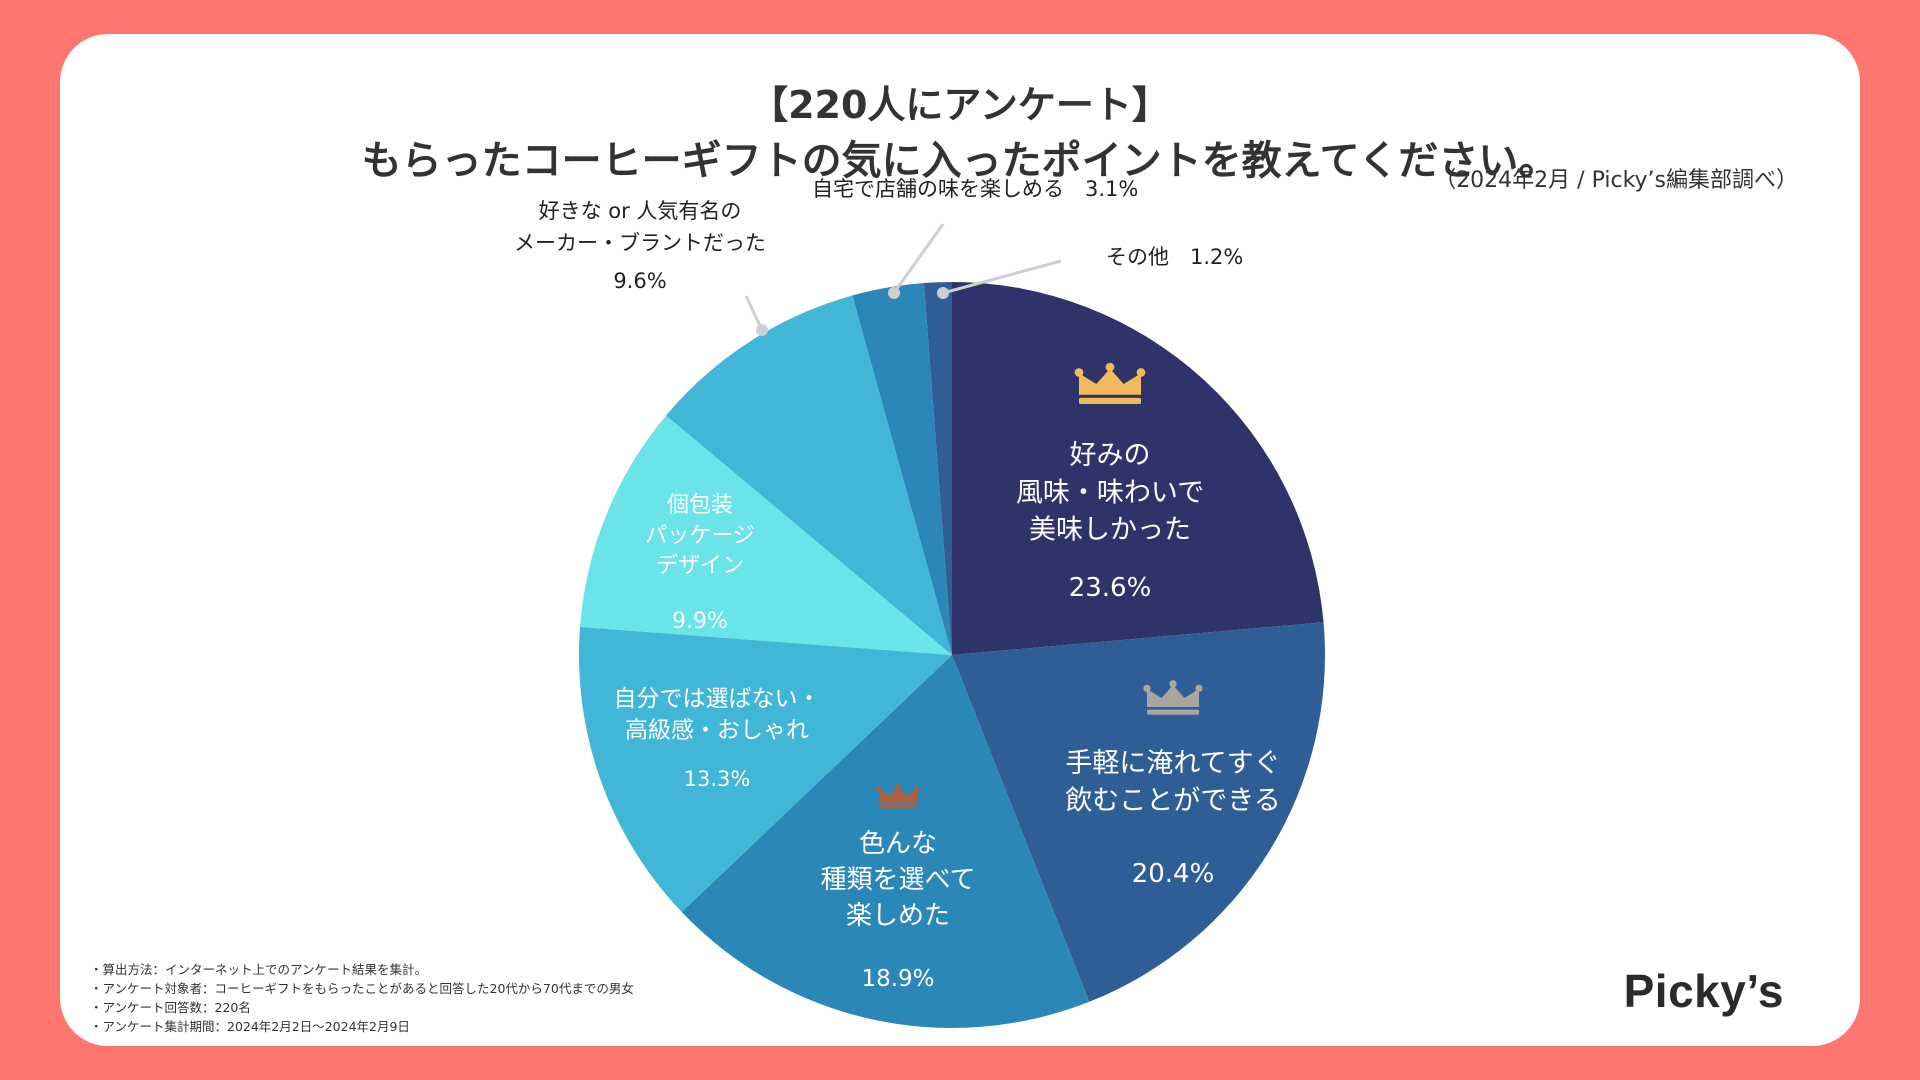  Describe the element at coordinates (1110, 455) in the screenshot. I see `slice-label-1-line-1: 好みの` at that location.